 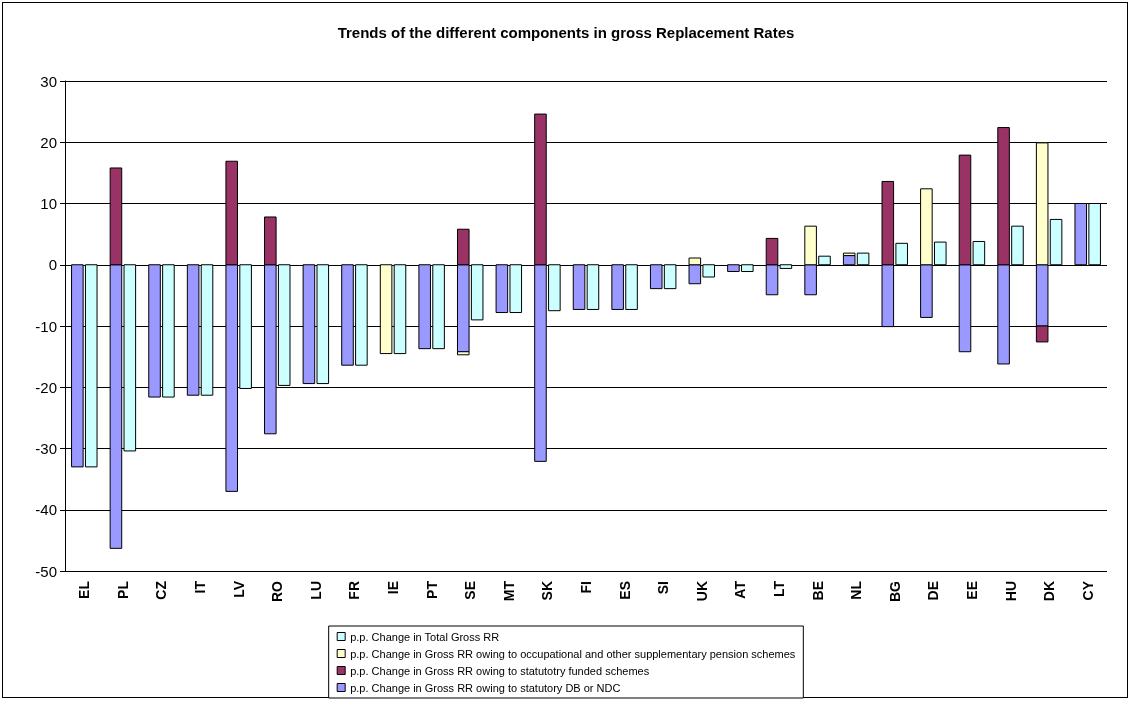 I want to click on x-tick-label: DK, so click(x=1049, y=591).